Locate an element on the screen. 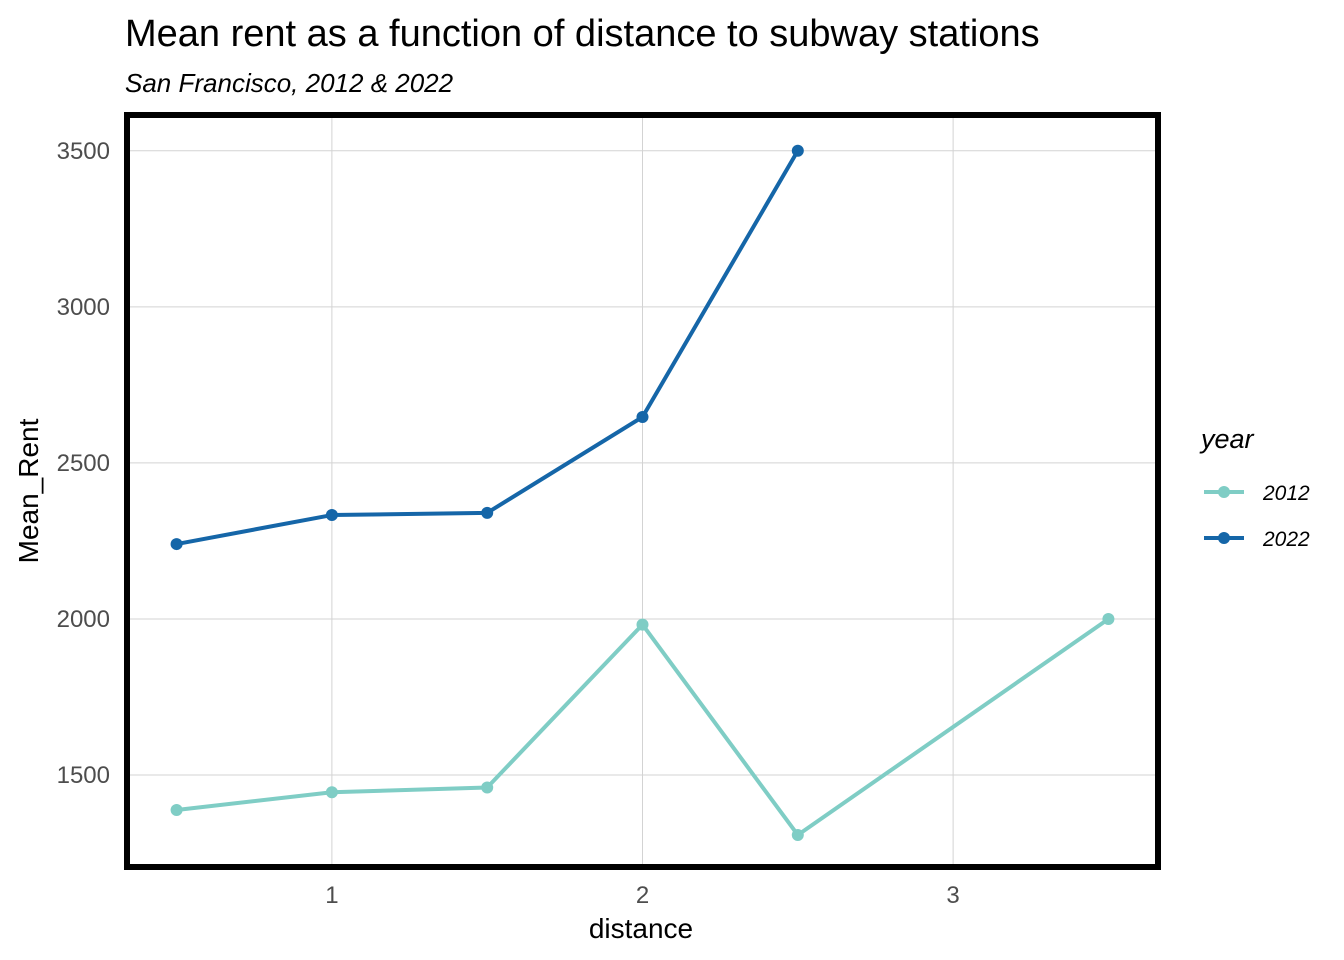 The height and width of the screenshot is (960, 1344). x-axis-title: distance is located at coordinates (641, 928).